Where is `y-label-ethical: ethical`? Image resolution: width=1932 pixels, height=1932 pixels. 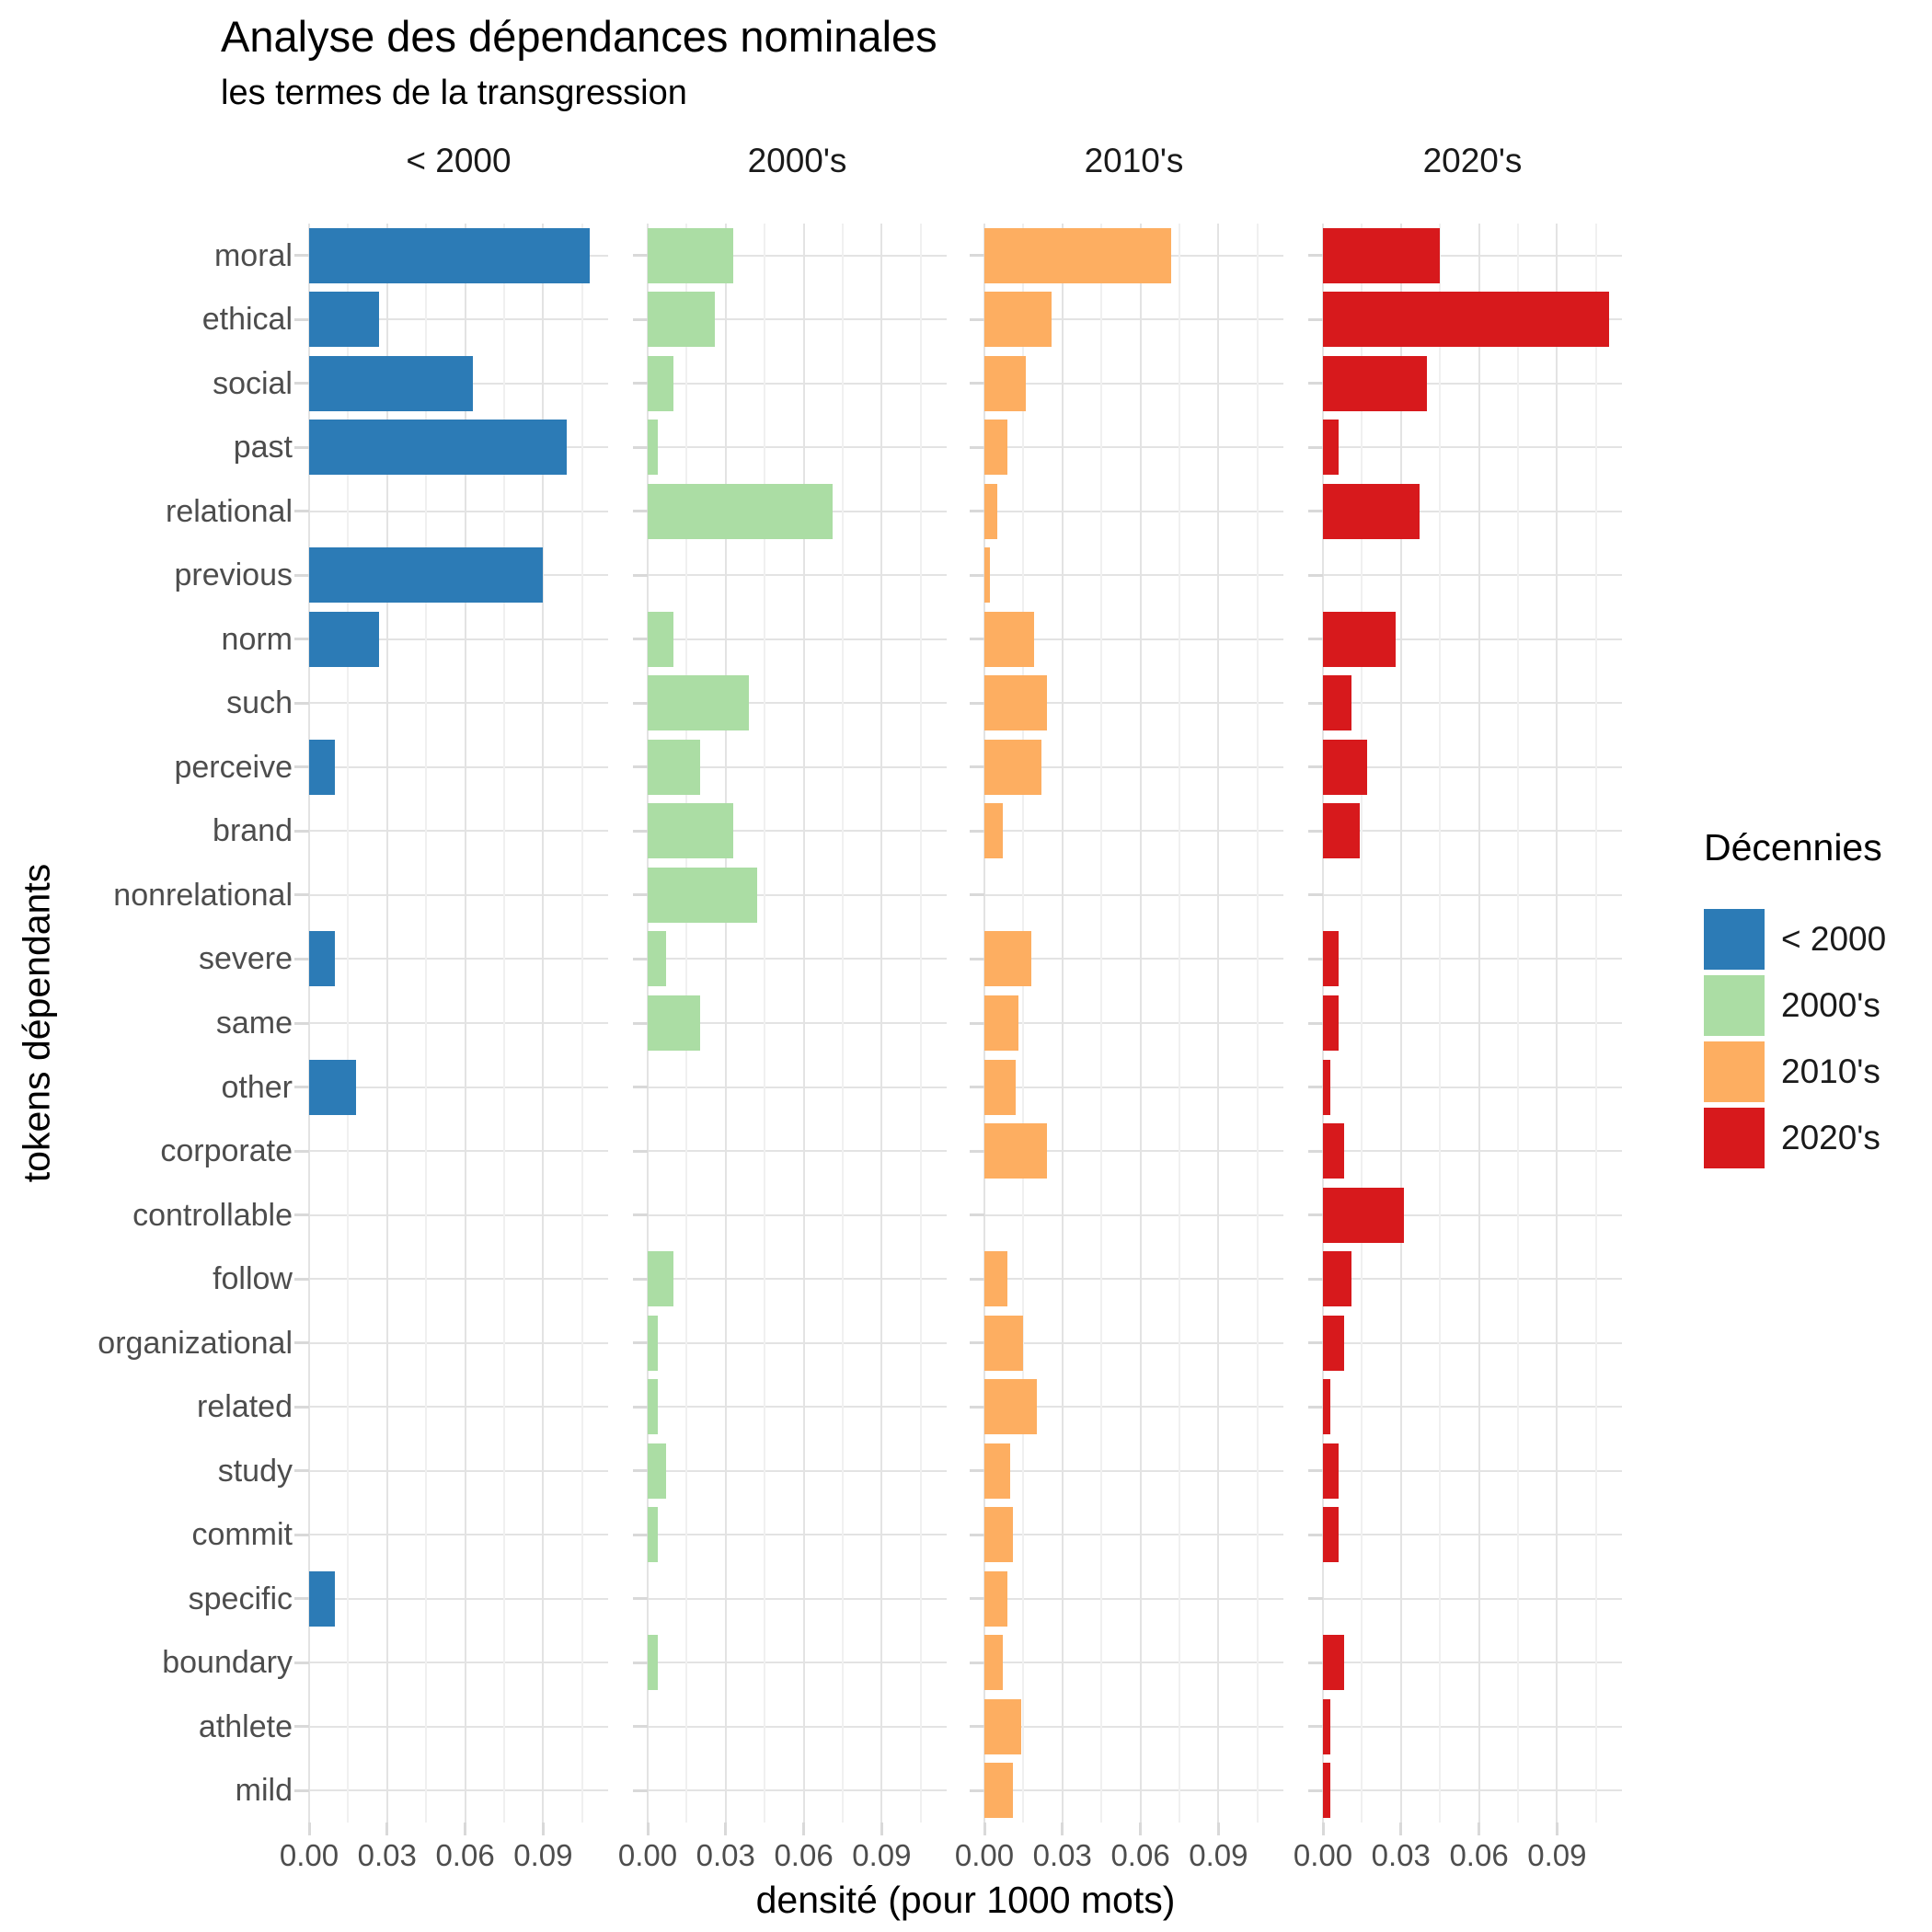 y-label-ethical: ethical is located at coordinates (247, 320).